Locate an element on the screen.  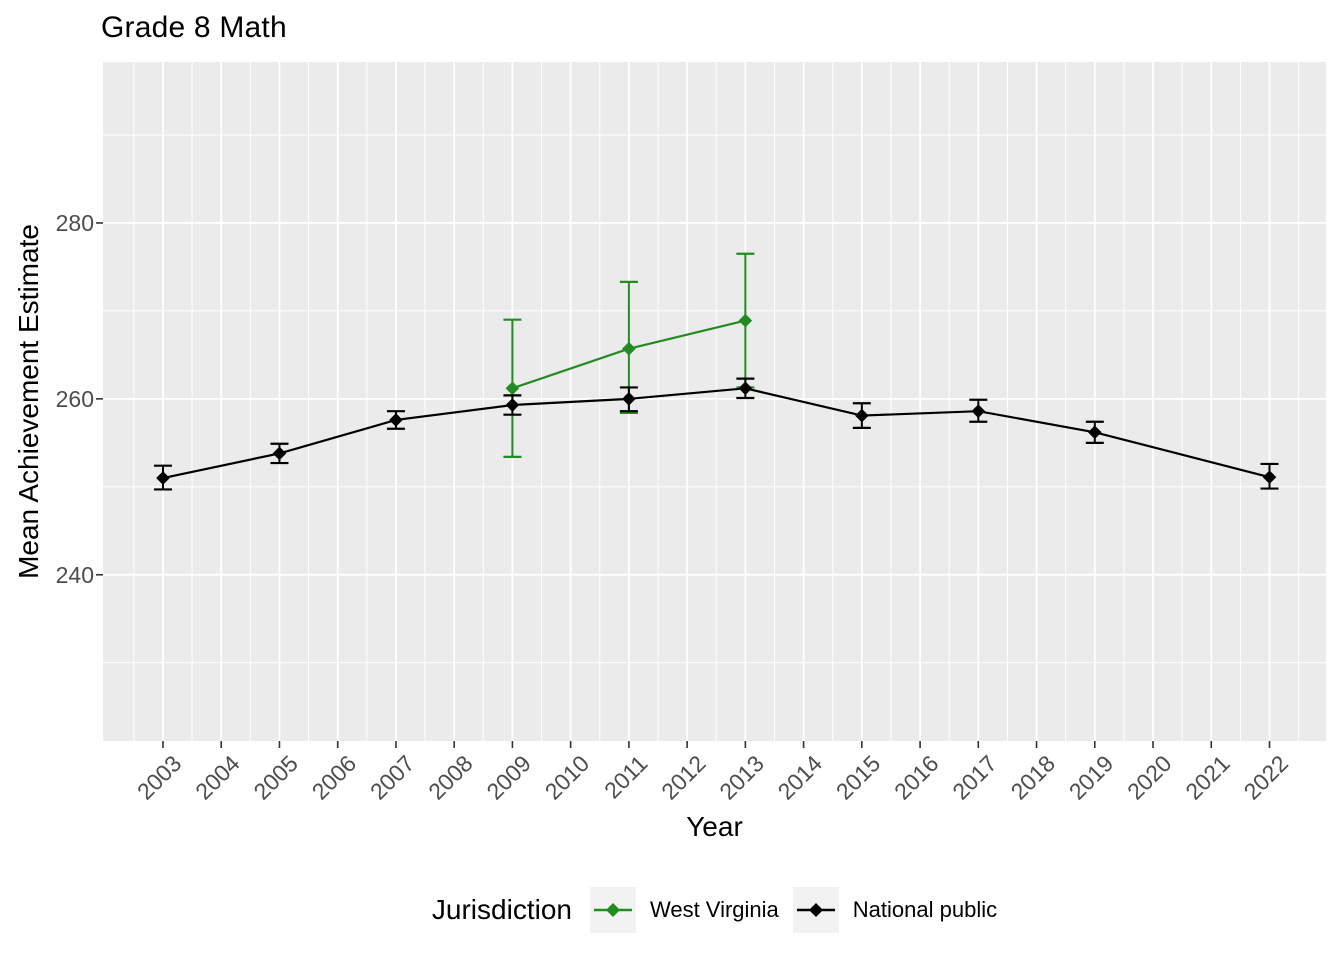
x-tick-label: 2006 is located at coordinates (334, 777).